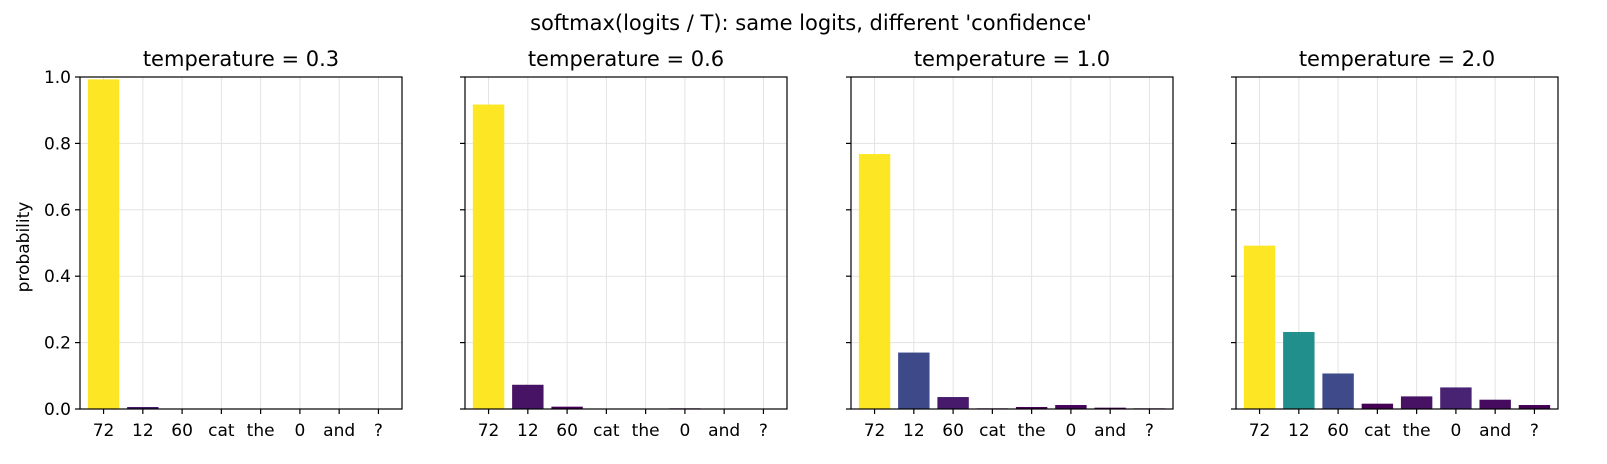 This screenshot has width=1607, height=464. I want to click on y-tick-label: 0.0, so click(57, 410).